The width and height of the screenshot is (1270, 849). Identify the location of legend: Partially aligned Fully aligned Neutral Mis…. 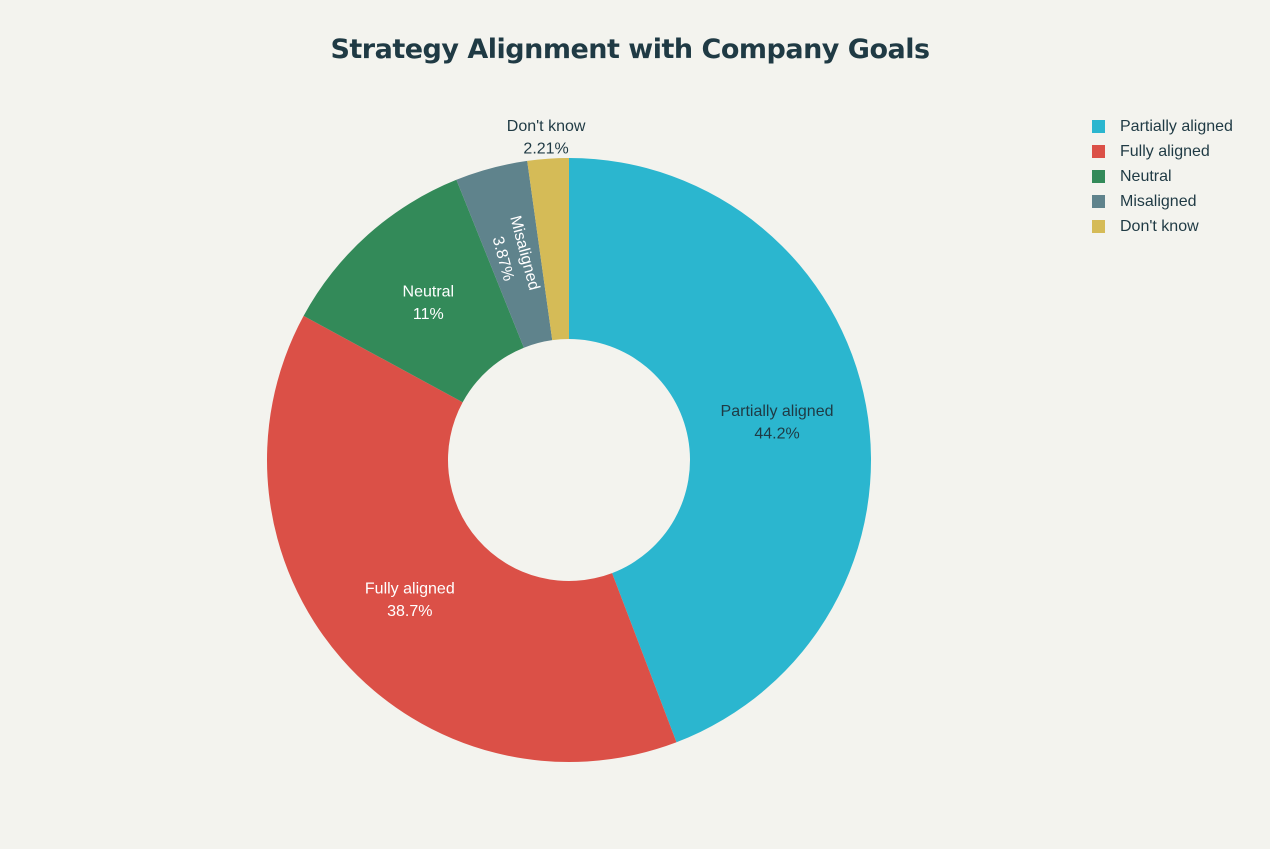
(1162, 176).